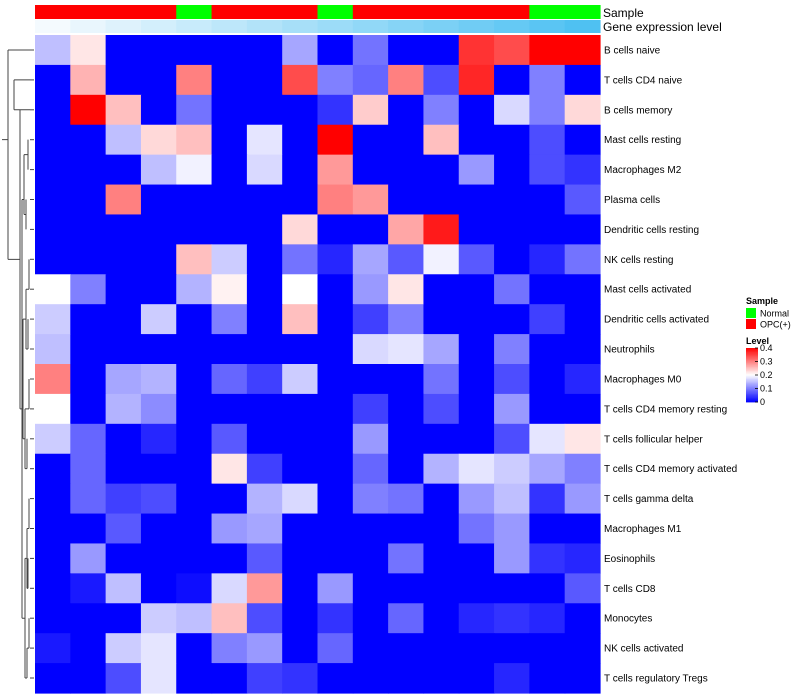 The image size is (800, 700). What do you see at coordinates (766, 348) in the screenshot?
I see `colorbar-tick-label: 0.4` at bounding box center [766, 348].